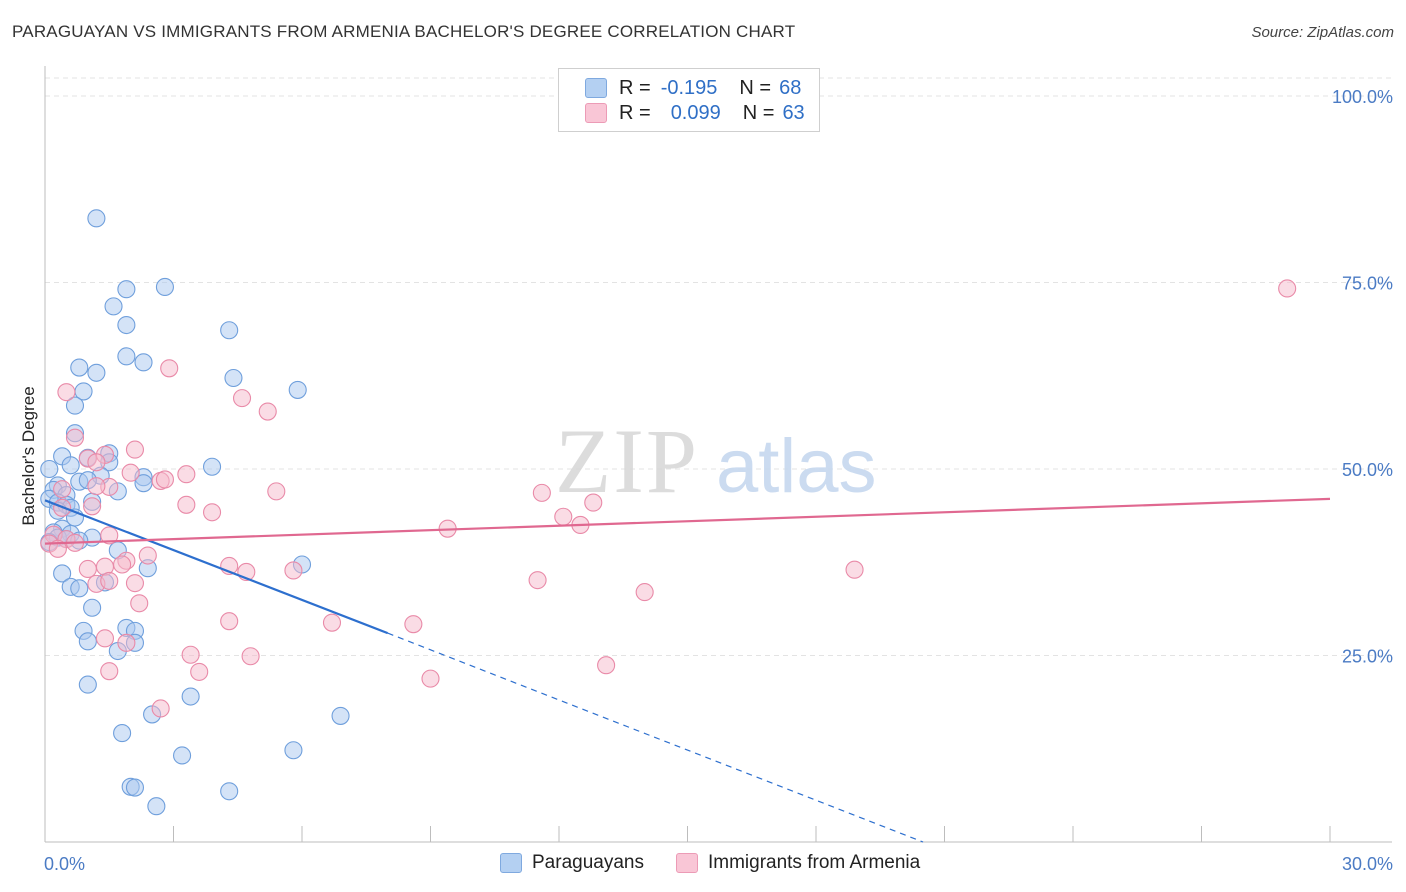  I want to click on legend-row-paraguayans: R = -0.195 N = 68, so click(693, 88).